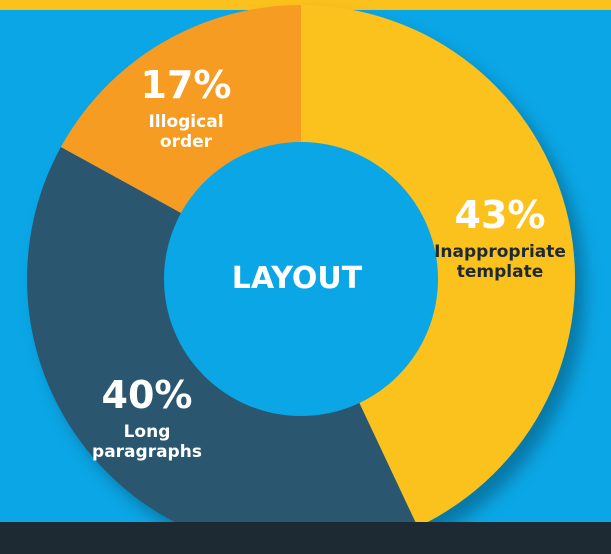 The width and height of the screenshot is (611, 554). Describe the element at coordinates (147, 432) in the screenshot. I see `slice-category-label: Long` at that location.